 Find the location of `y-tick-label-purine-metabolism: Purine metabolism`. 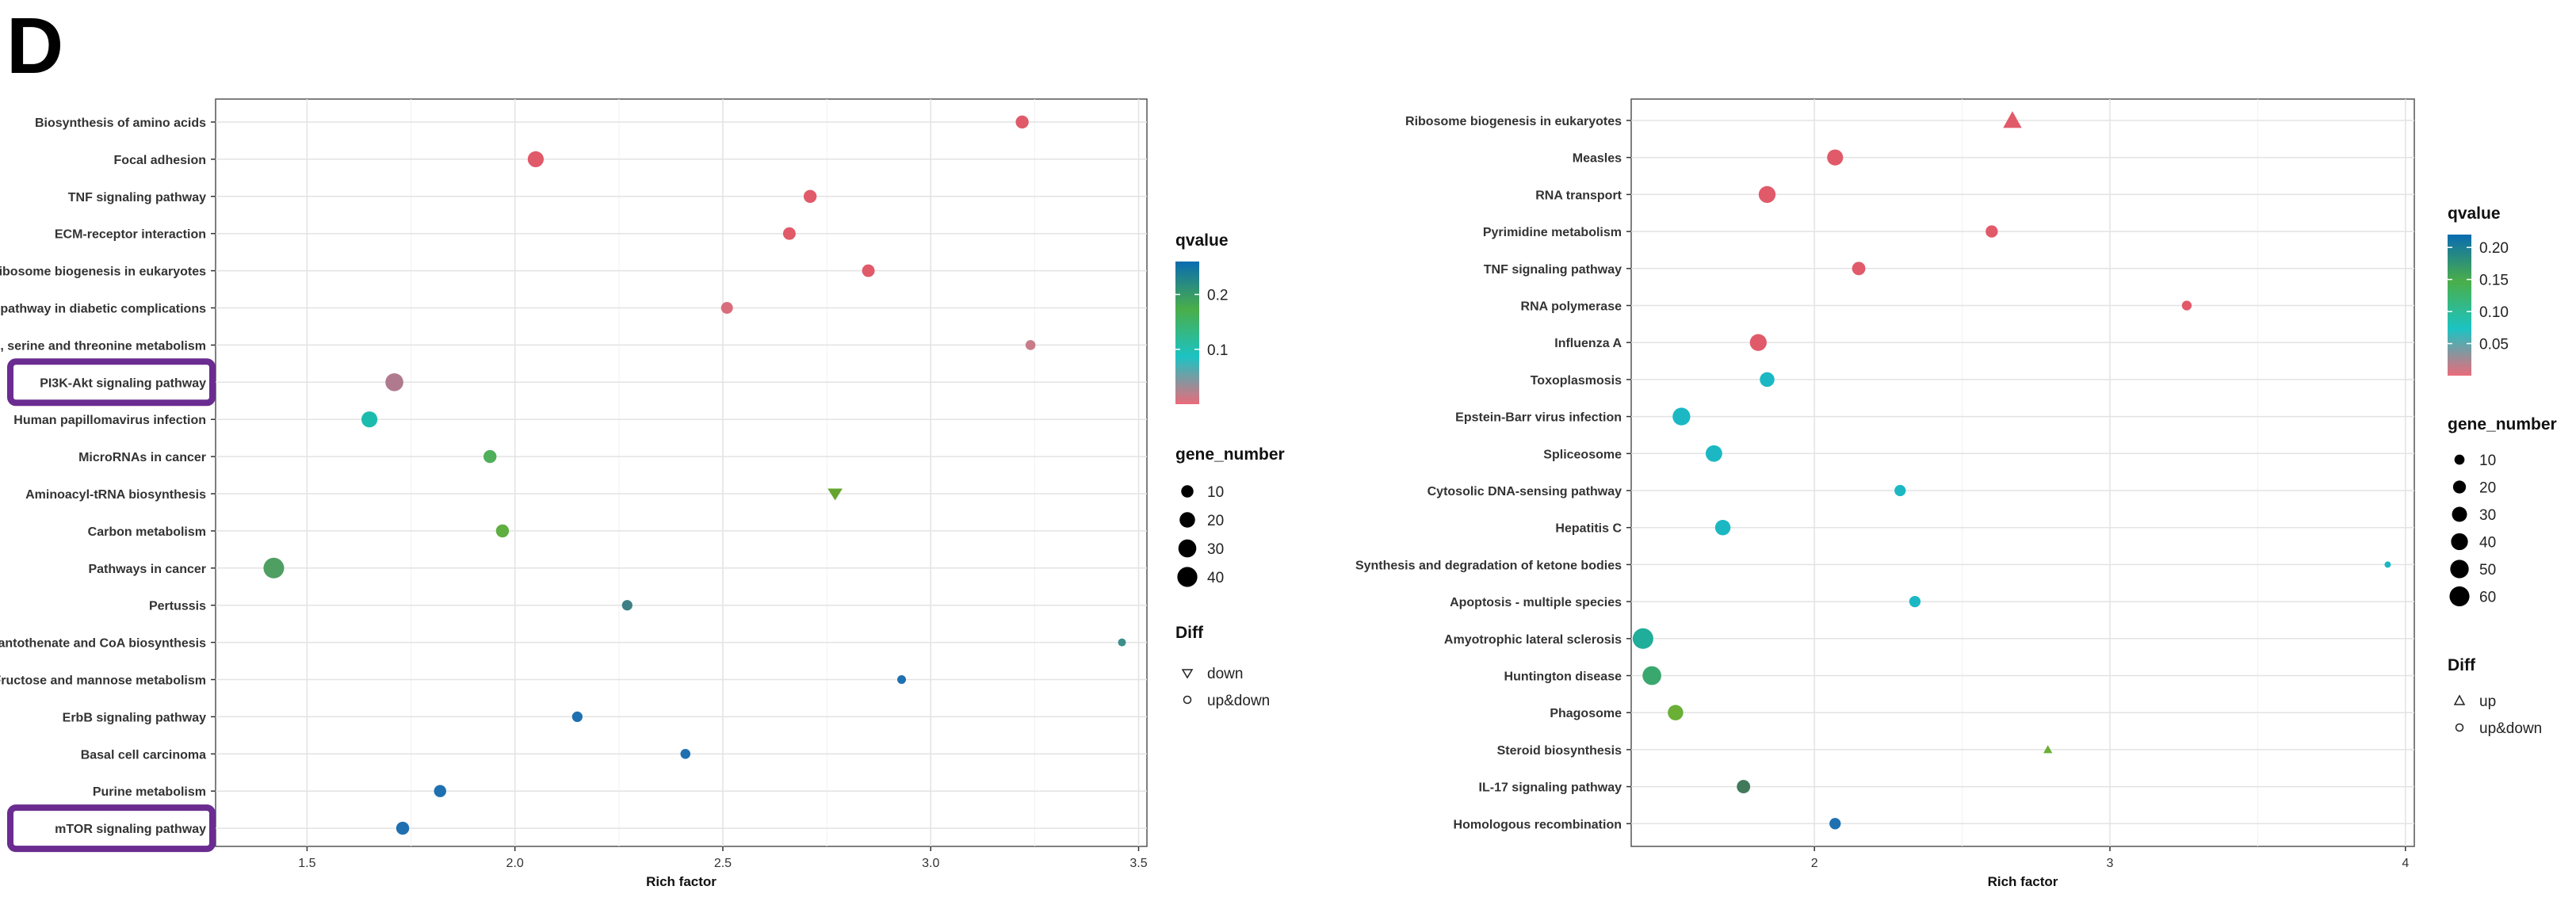

y-tick-label-purine-metabolism: Purine metabolism is located at coordinates (149, 792).